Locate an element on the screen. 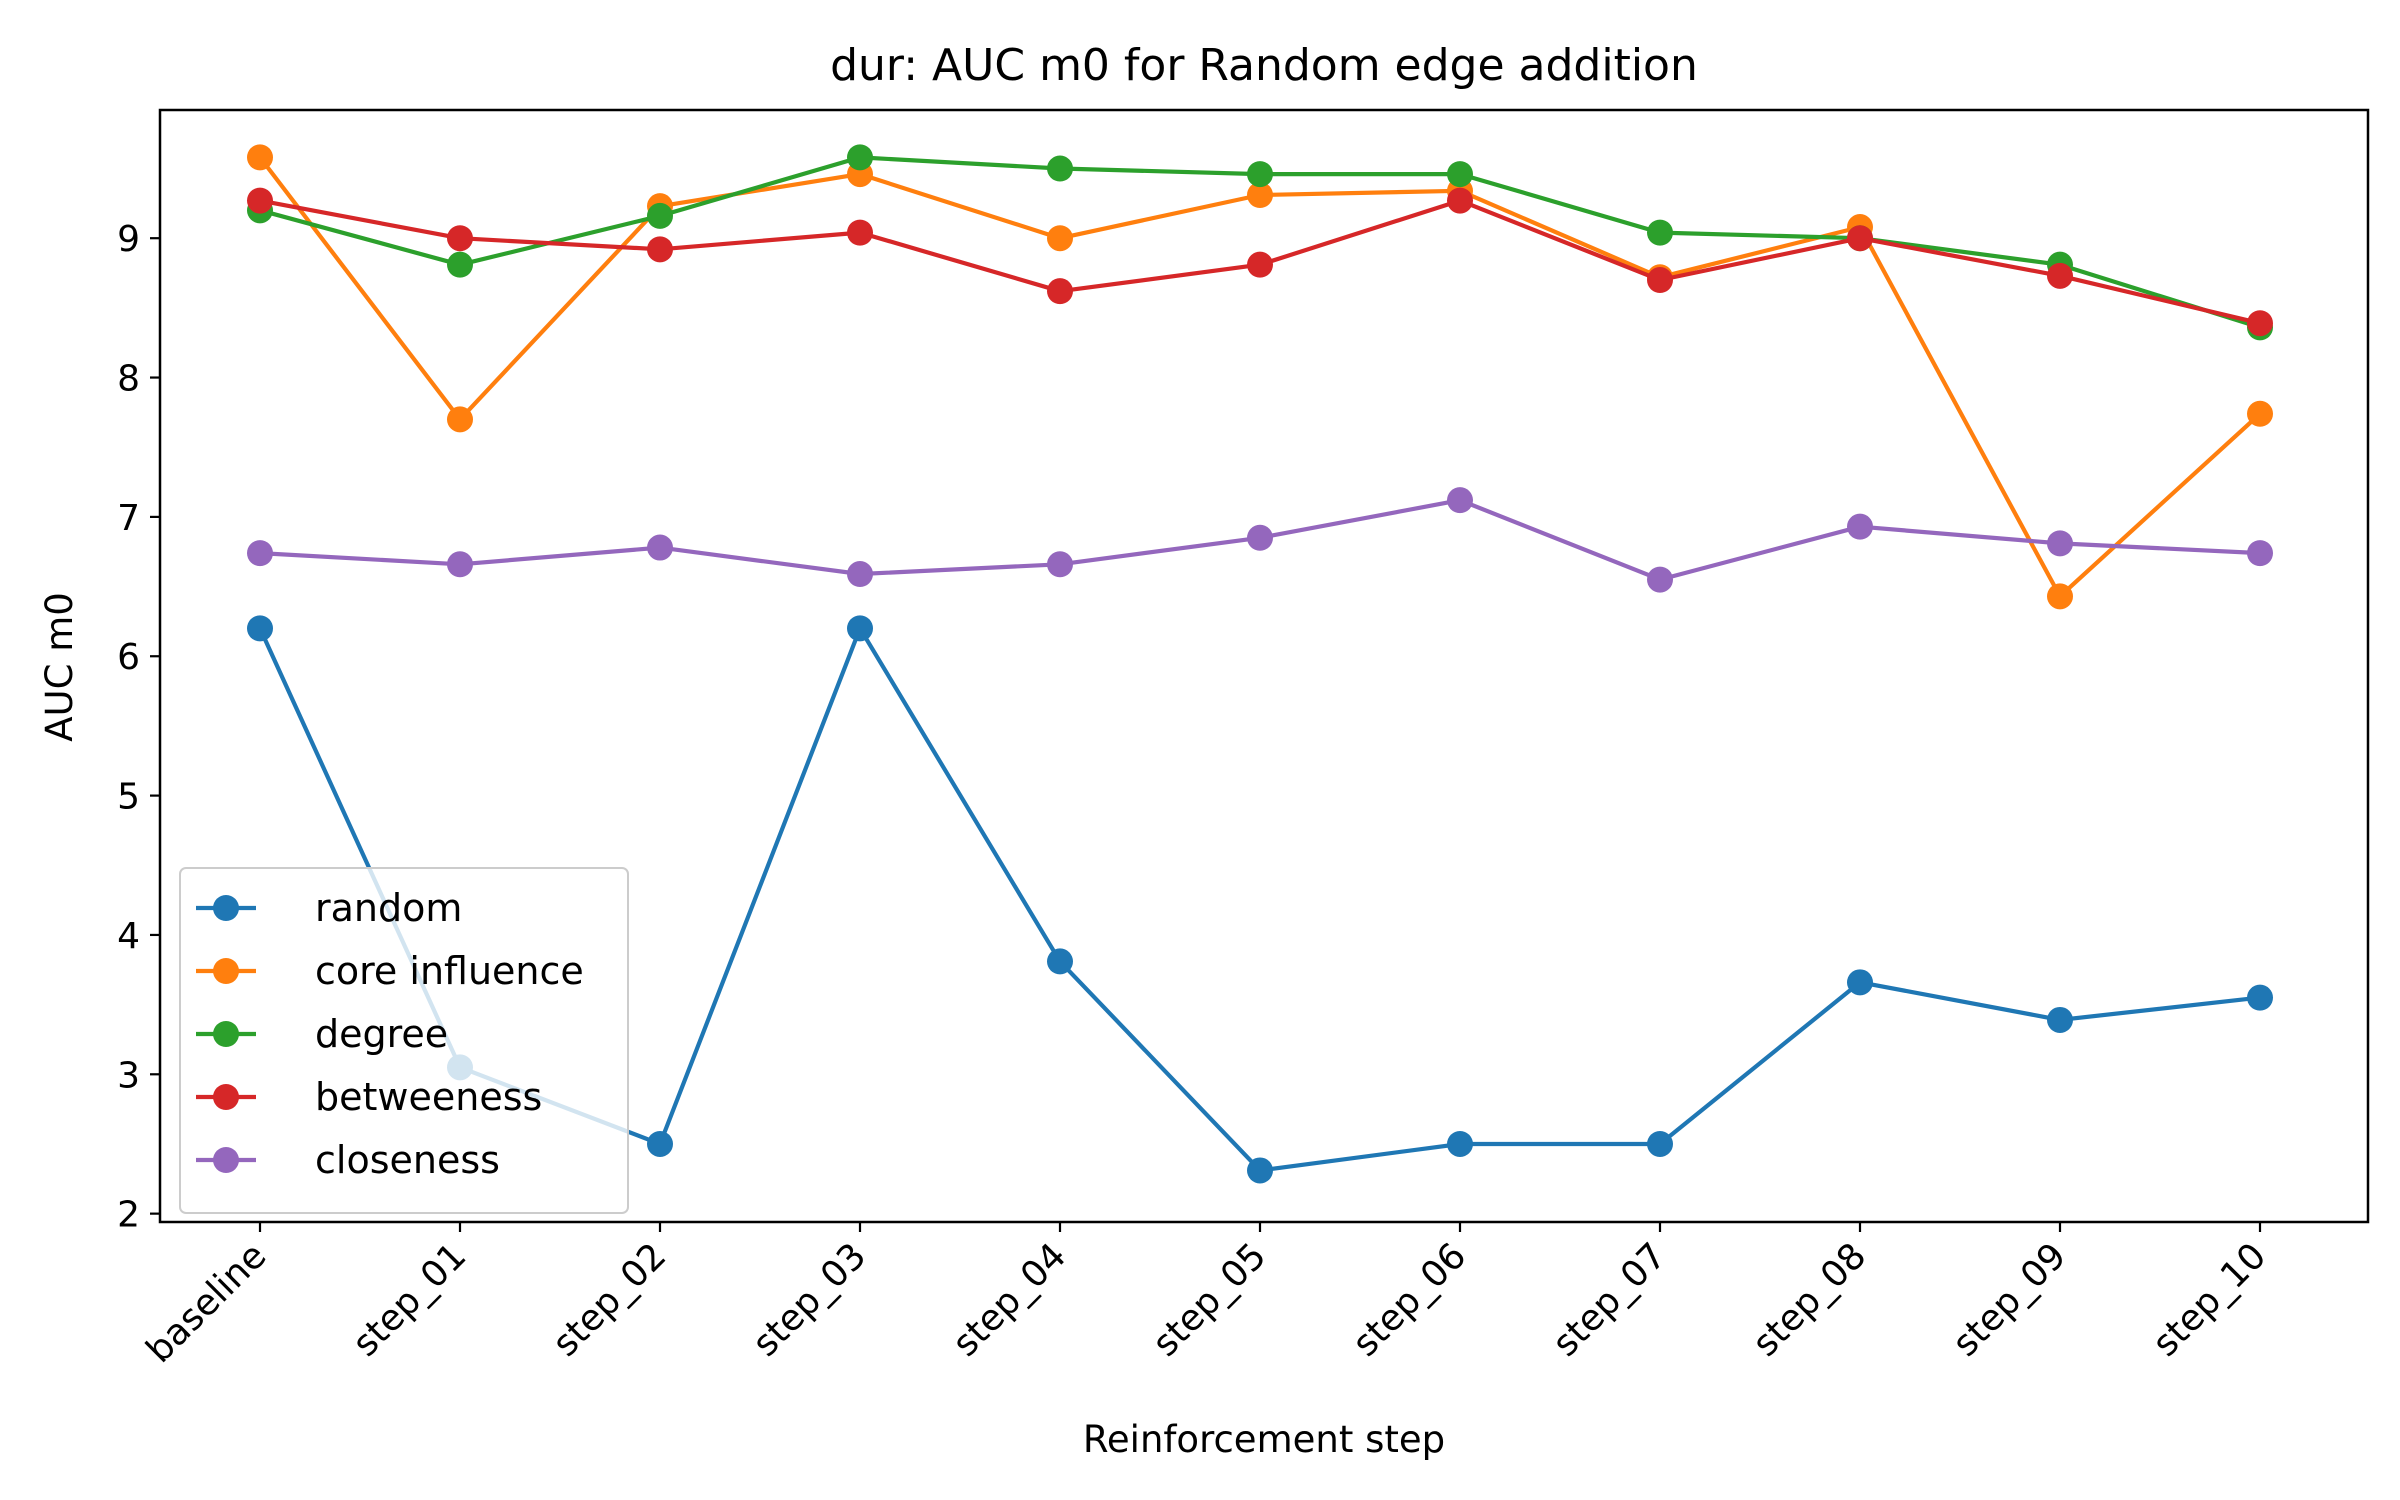 Image resolution: width=2400 pixels, height=1500 pixels. x-axis-label: Reinforcement step is located at coordinates (1264, 1439).